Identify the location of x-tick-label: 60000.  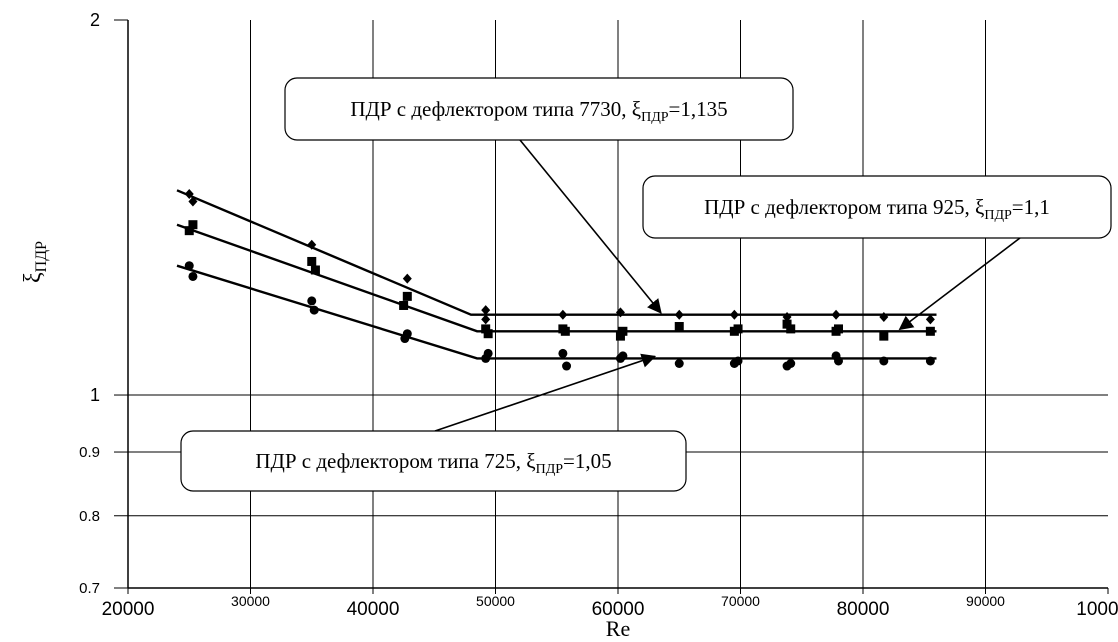
(618, 609).